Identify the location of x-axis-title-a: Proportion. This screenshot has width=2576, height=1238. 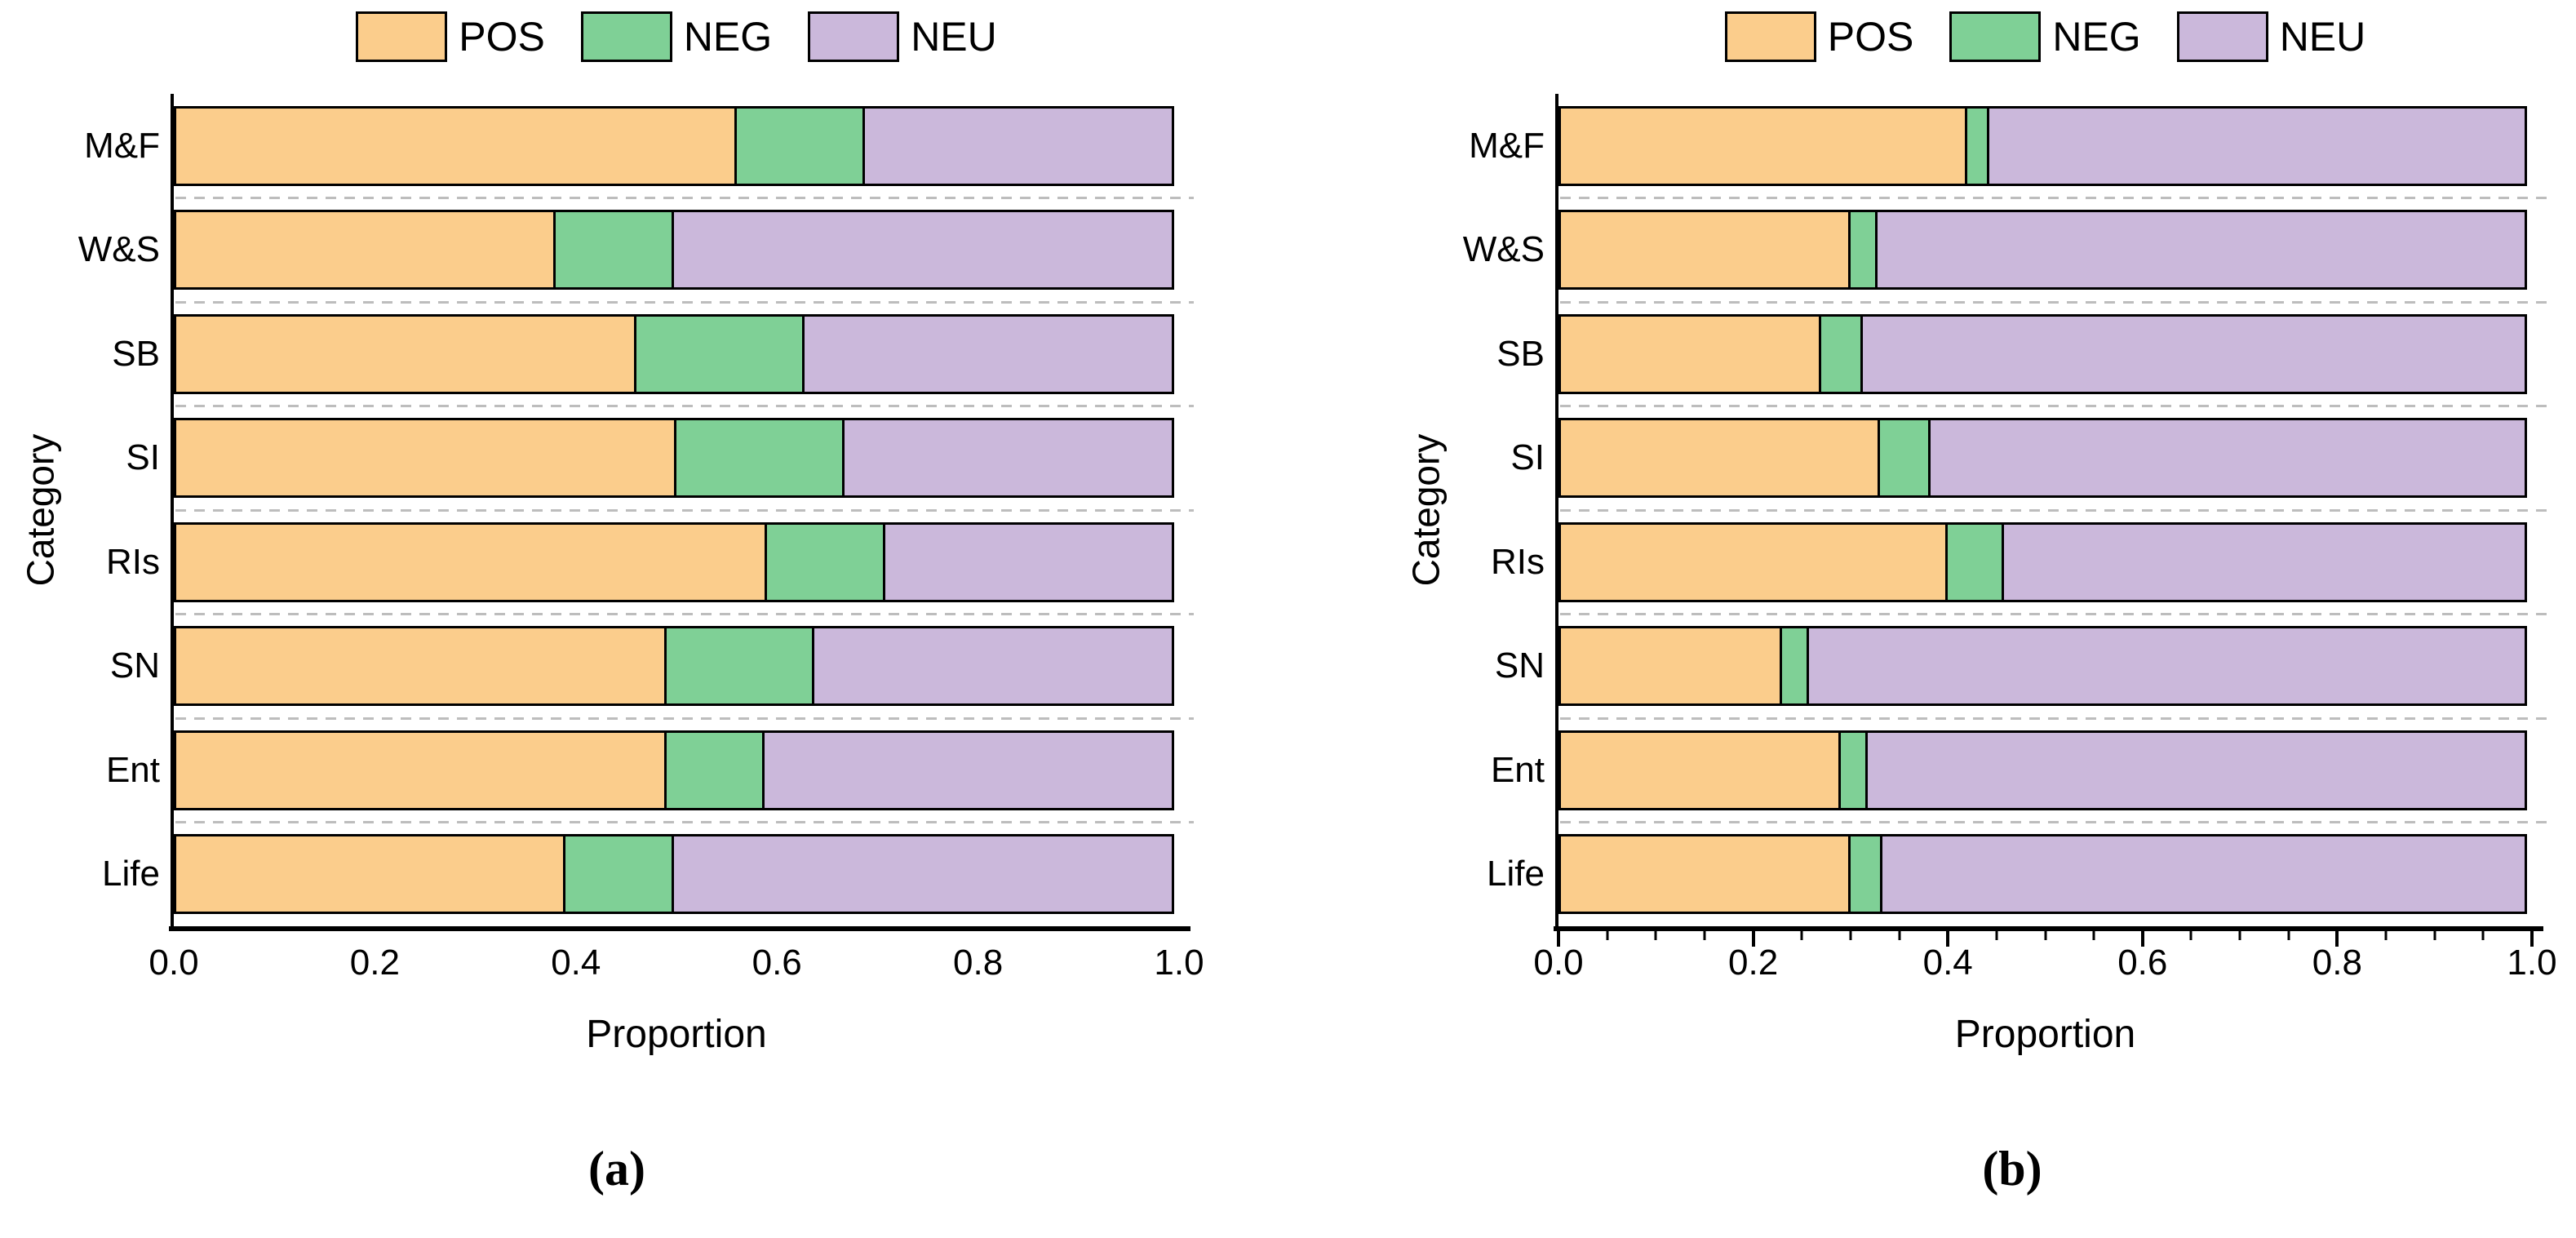
(676, 1035).